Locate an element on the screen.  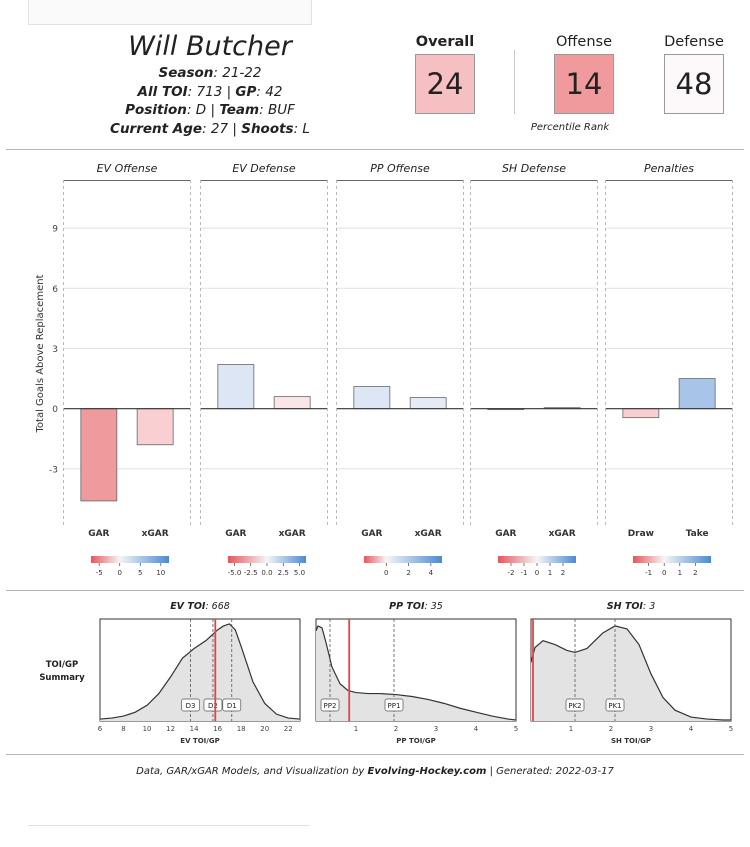
season-label: Season is located at coordinates (186, 73).